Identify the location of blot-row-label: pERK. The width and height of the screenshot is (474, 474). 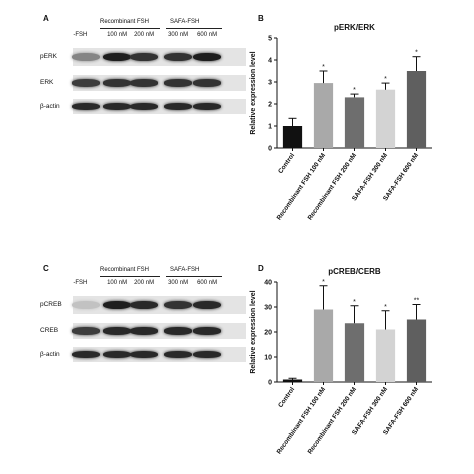
(48, 56).